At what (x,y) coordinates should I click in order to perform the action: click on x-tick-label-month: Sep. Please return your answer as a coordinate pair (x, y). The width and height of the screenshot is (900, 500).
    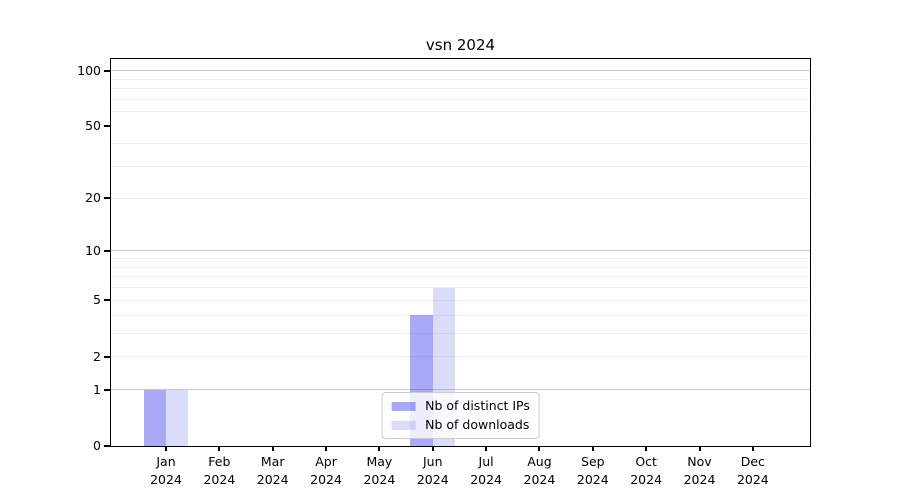
    Looking at the image, I should click on (593, 461).